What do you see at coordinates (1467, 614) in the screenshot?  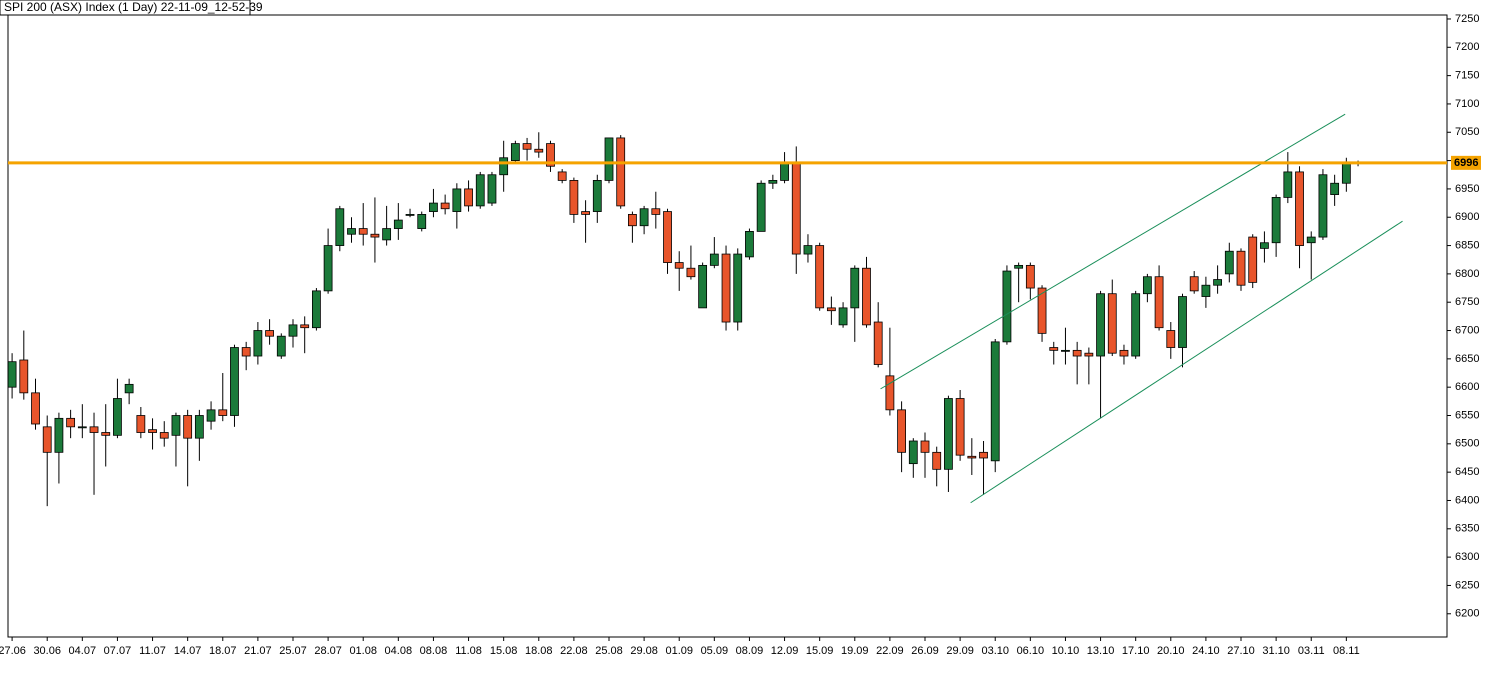 I see `y-tick-label: 6200` at bounding box center [1467, 614].